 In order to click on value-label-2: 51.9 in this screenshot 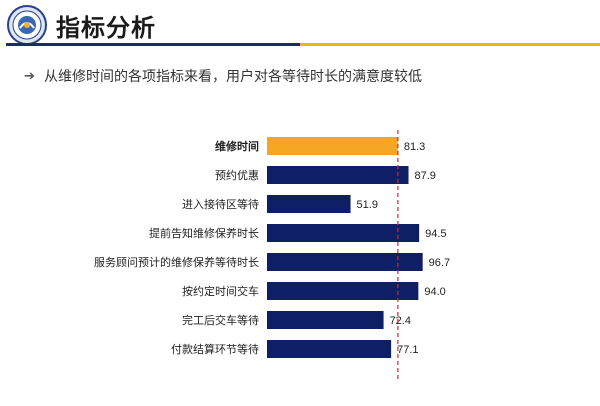, I will do `click(367, 205)`.